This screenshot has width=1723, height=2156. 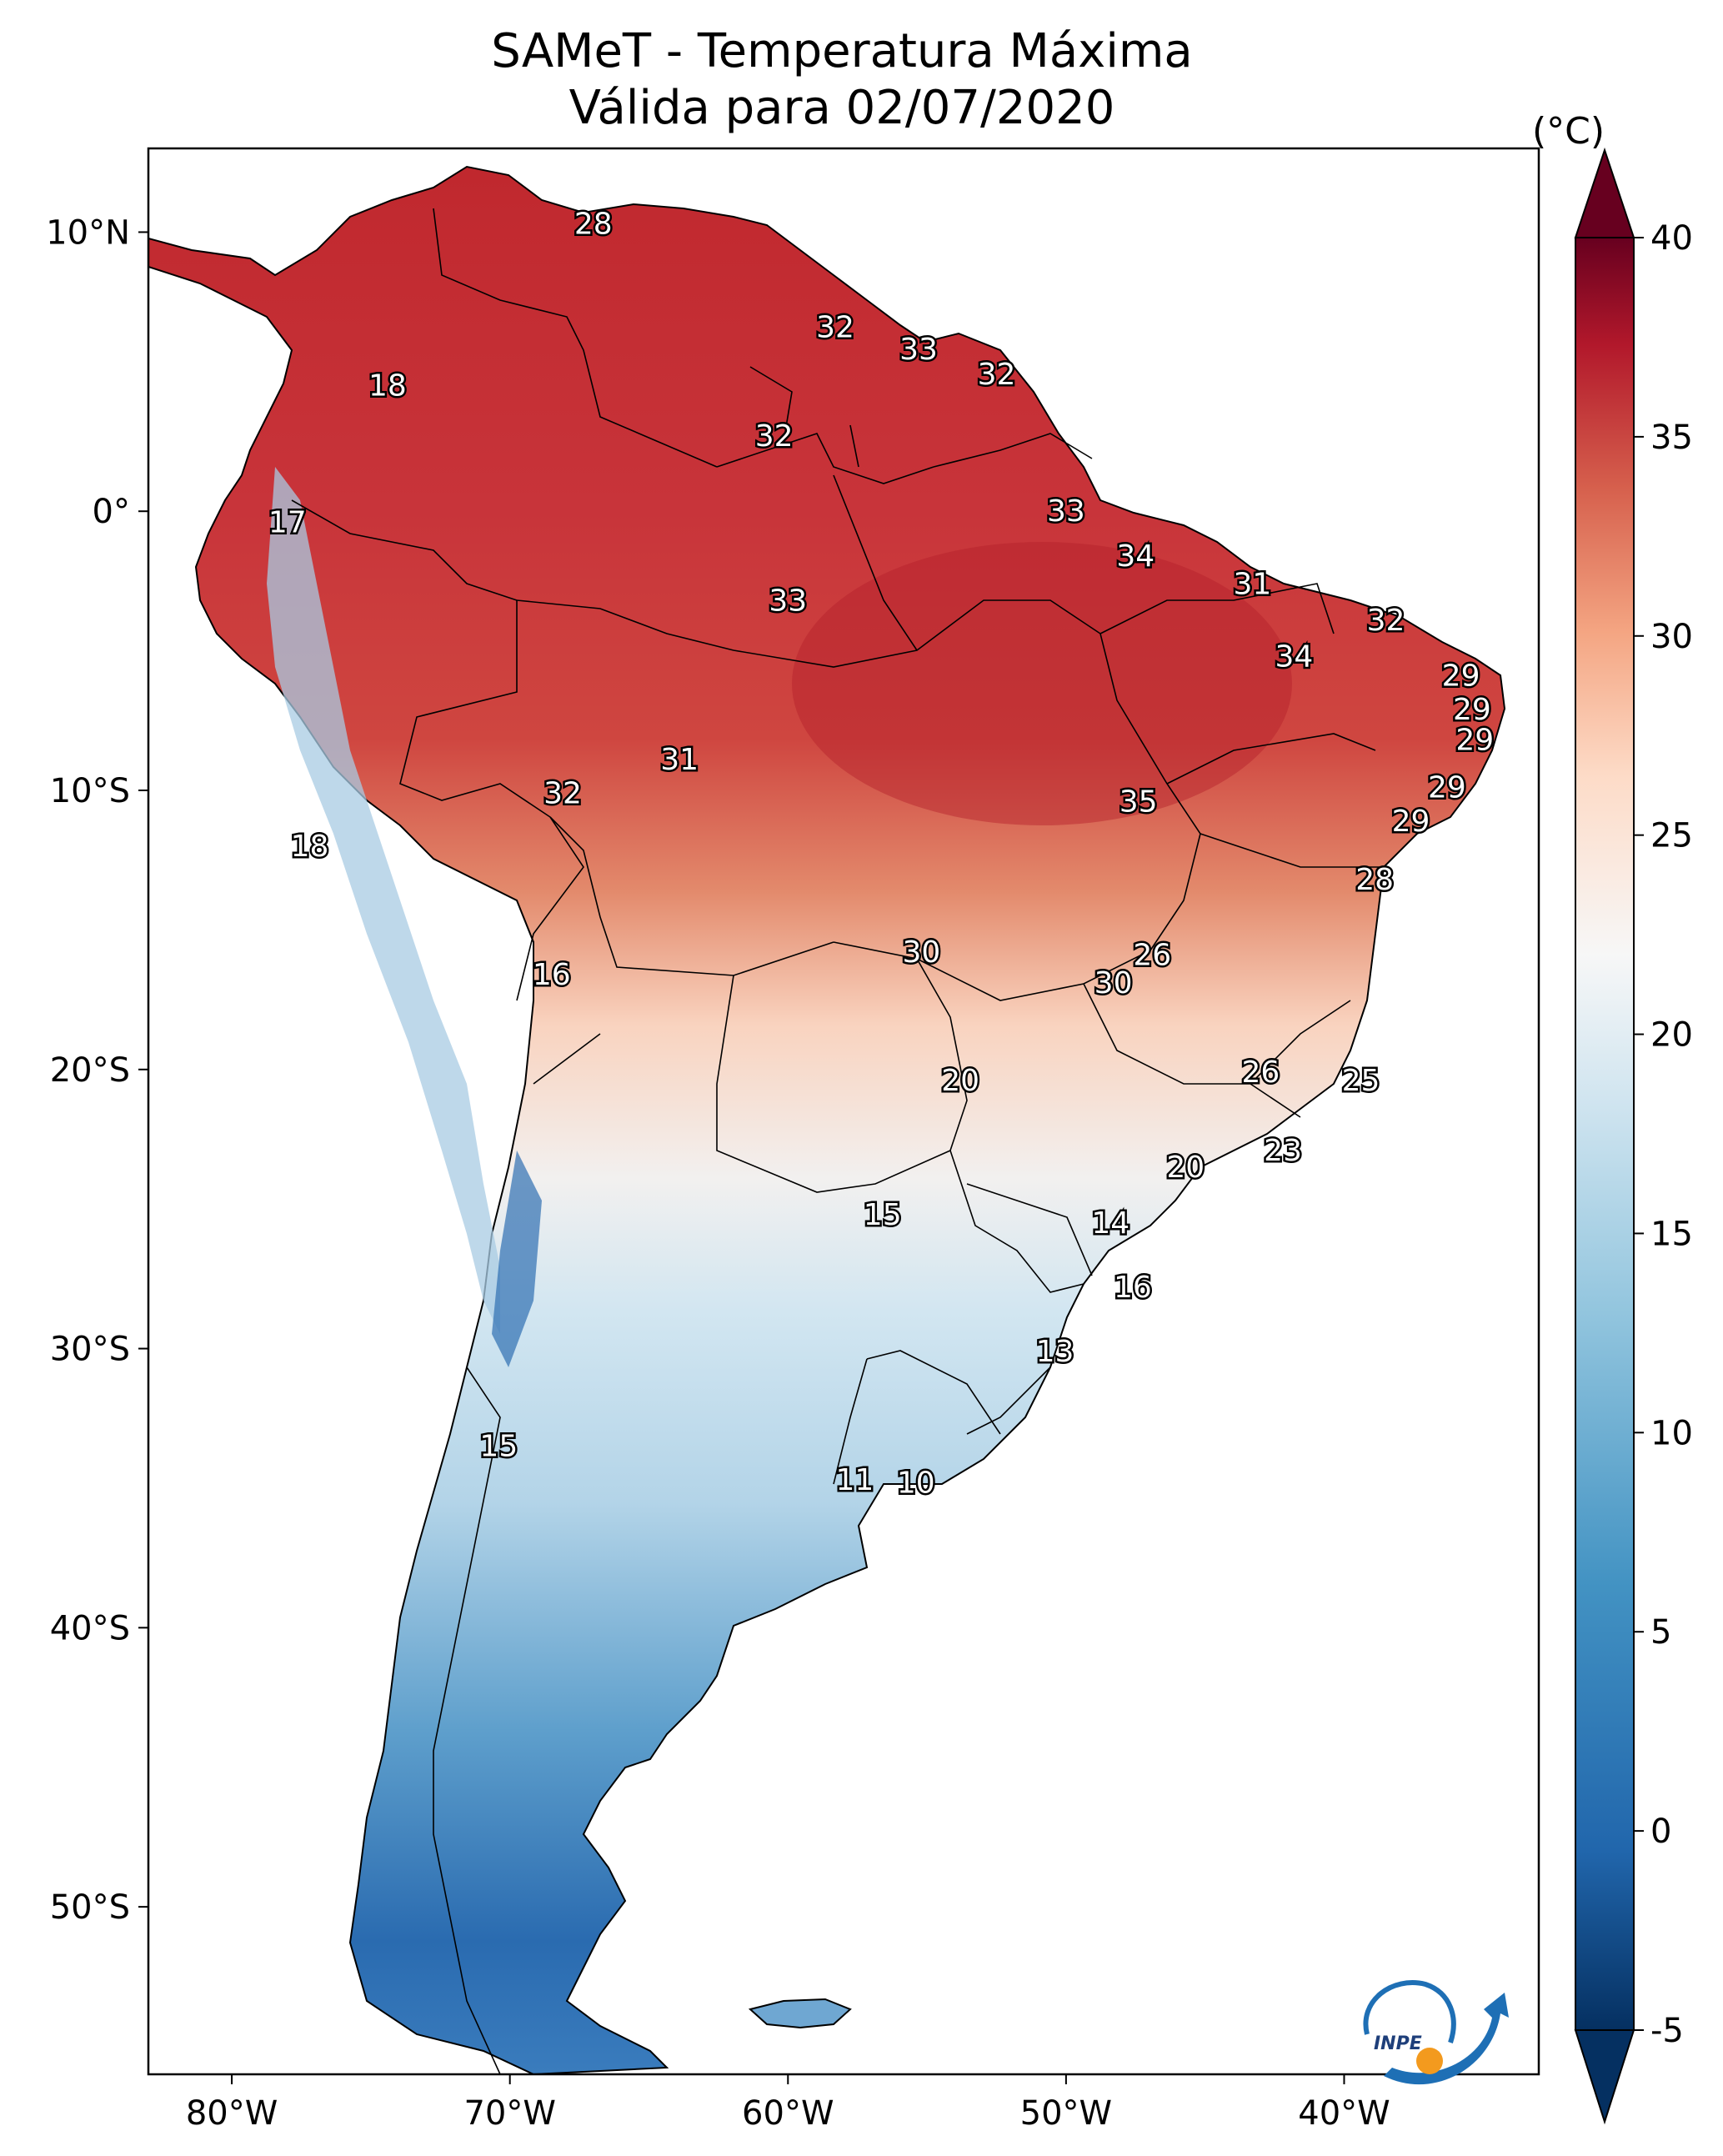 I want to click on inpe-logo-icon: INPE, so click(x=1436, y=2032).